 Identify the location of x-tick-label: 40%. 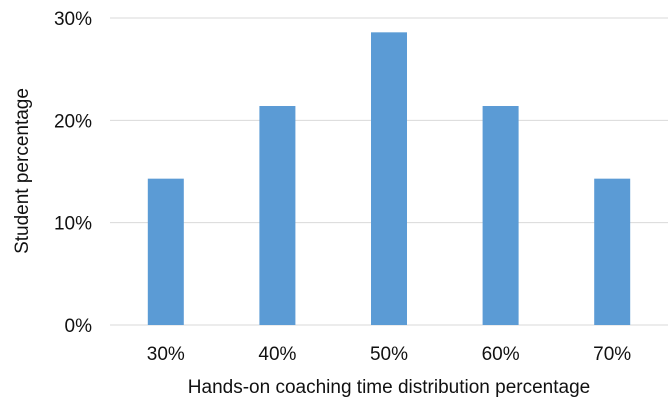
(277, 354).